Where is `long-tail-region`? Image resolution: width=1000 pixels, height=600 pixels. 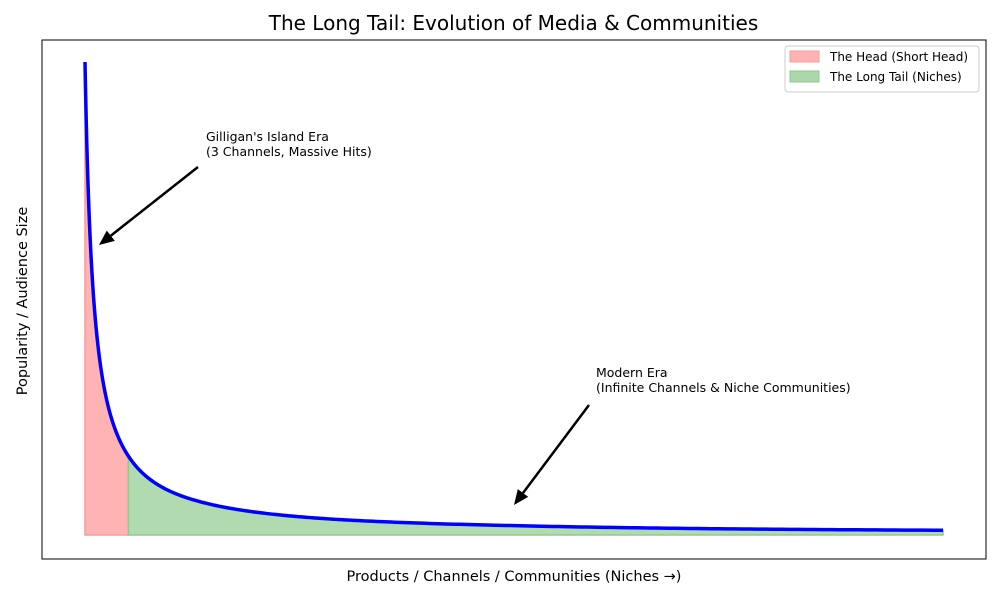 long-tail-region is located at coordinates (535, 494).